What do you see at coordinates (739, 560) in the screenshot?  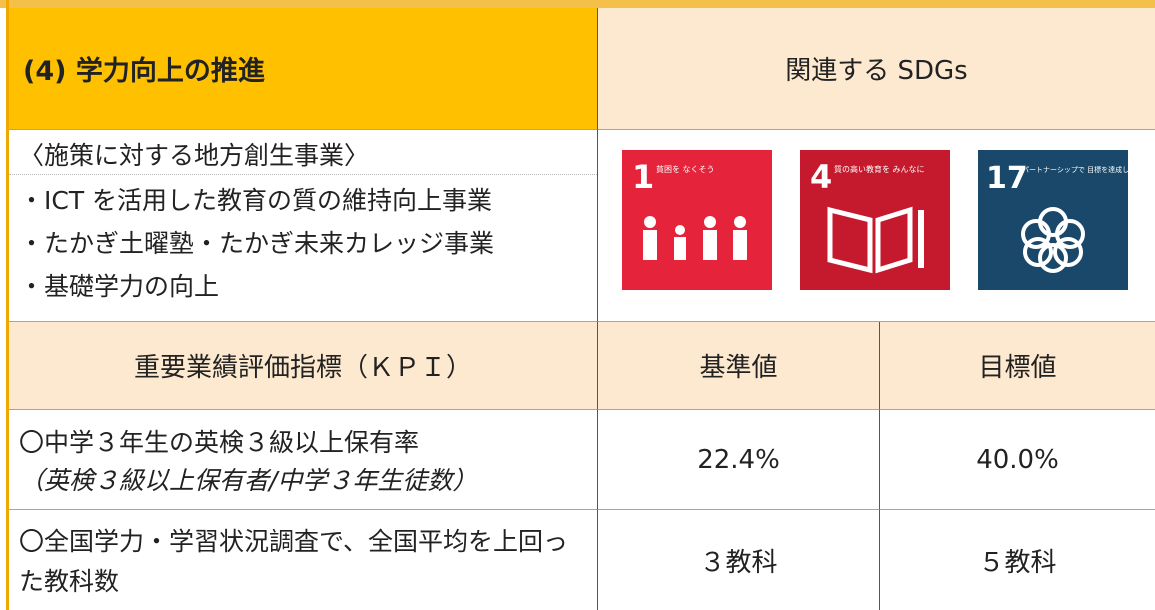 I see `baseline: ３教科` at bounding box center [739, 560].